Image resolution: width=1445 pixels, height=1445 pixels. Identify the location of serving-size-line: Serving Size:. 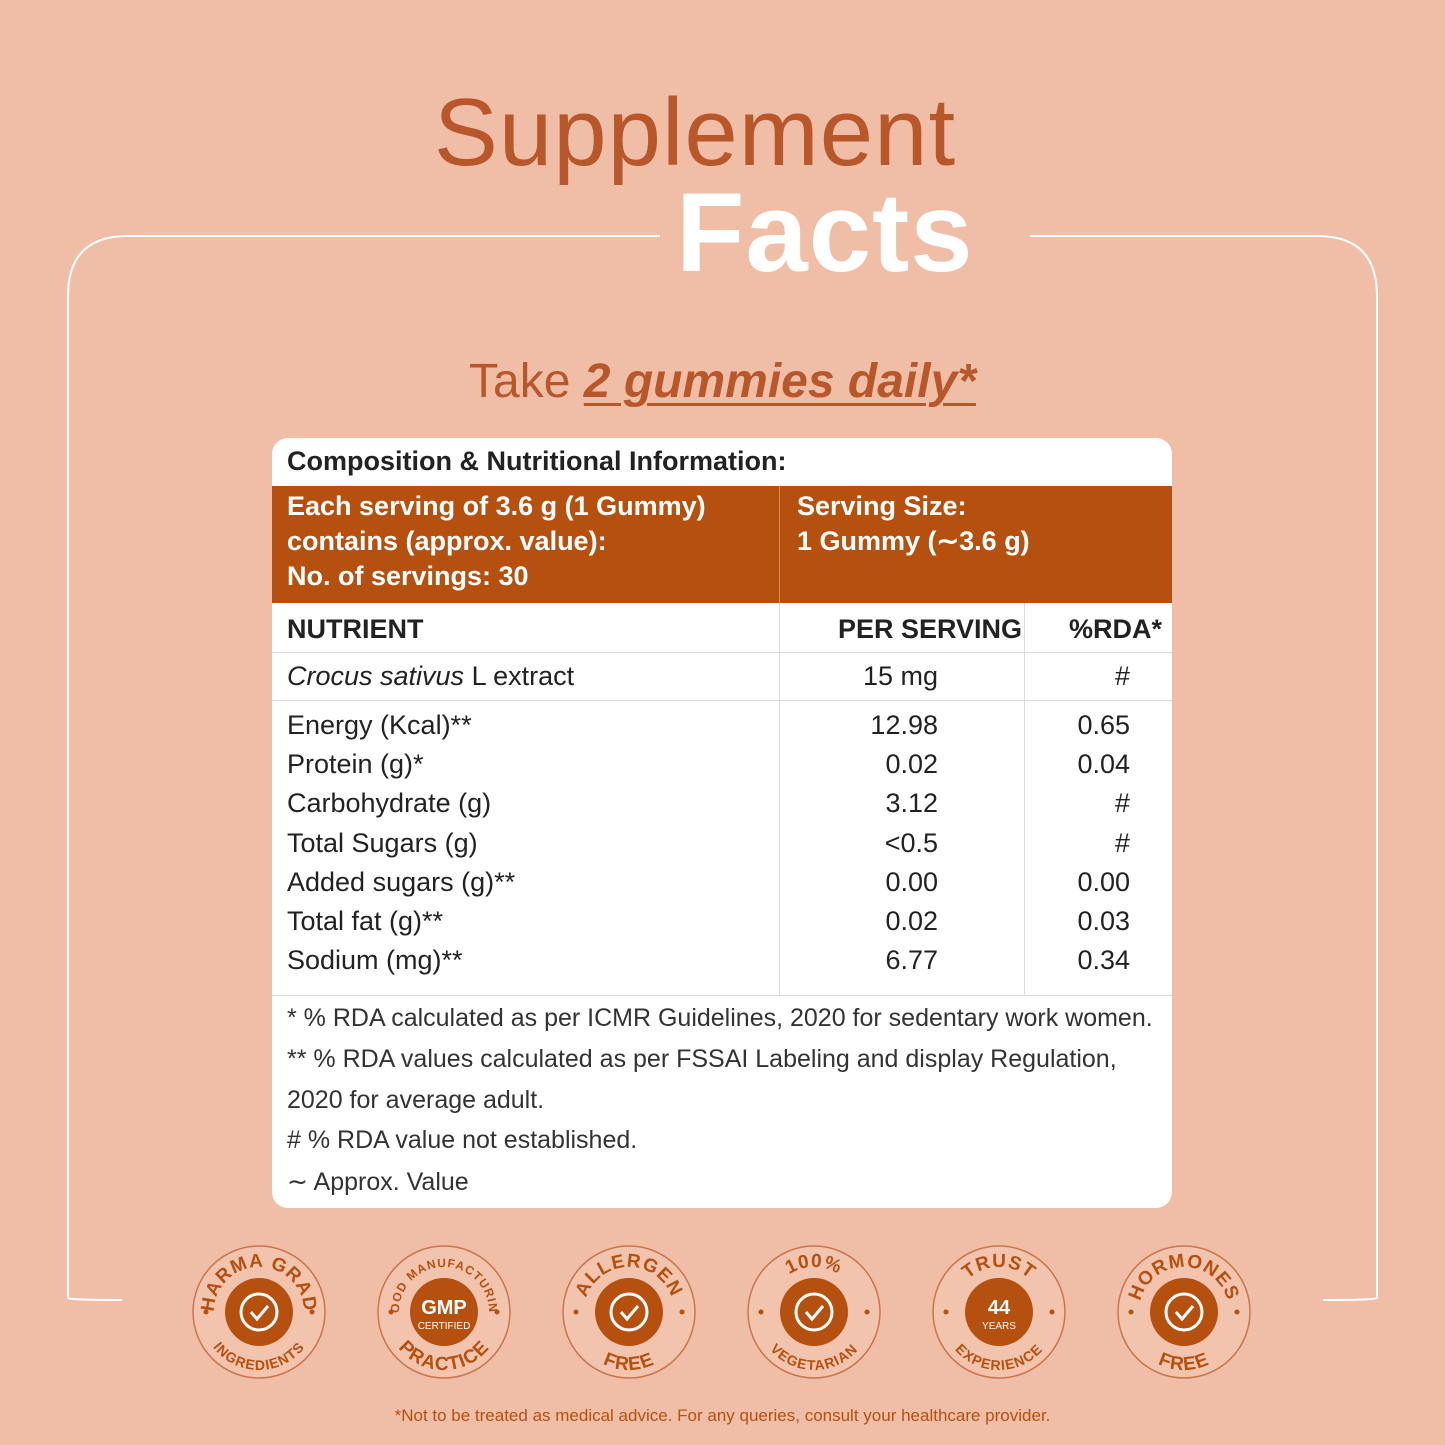
(882, 506).